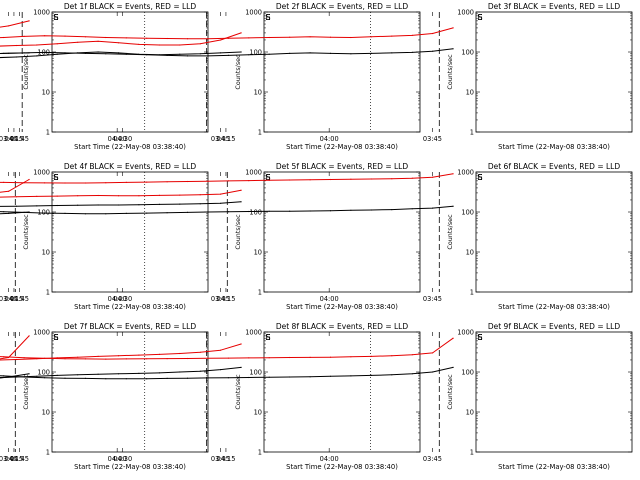 Image resolution: width=640 pixels, height=480 pixels. I want to click on x-tick-label: 04:15, so click(13, 459).